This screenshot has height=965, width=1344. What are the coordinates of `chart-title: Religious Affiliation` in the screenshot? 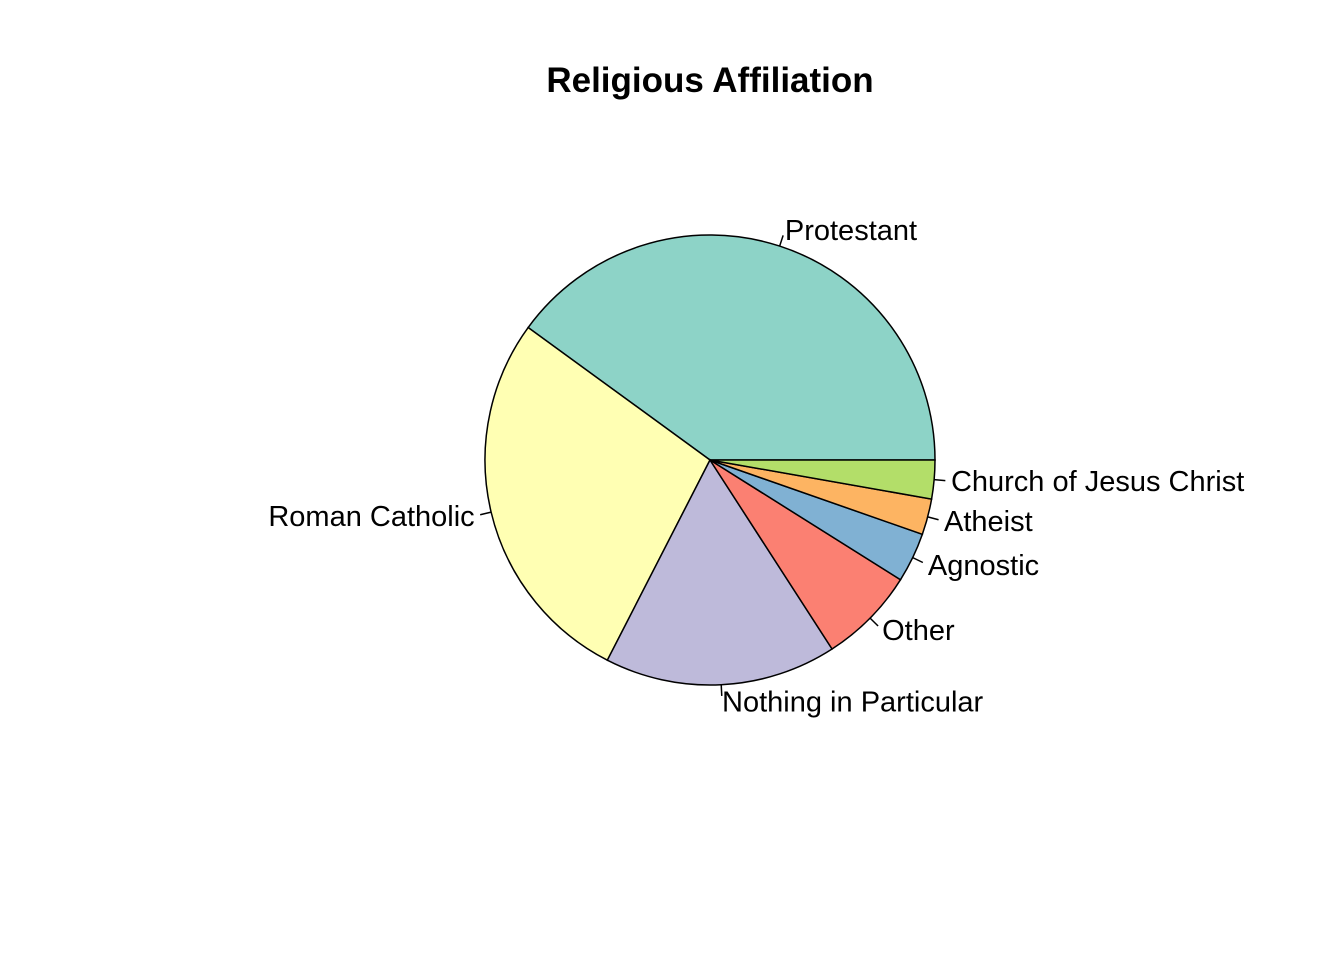 It's located at (709, 80).